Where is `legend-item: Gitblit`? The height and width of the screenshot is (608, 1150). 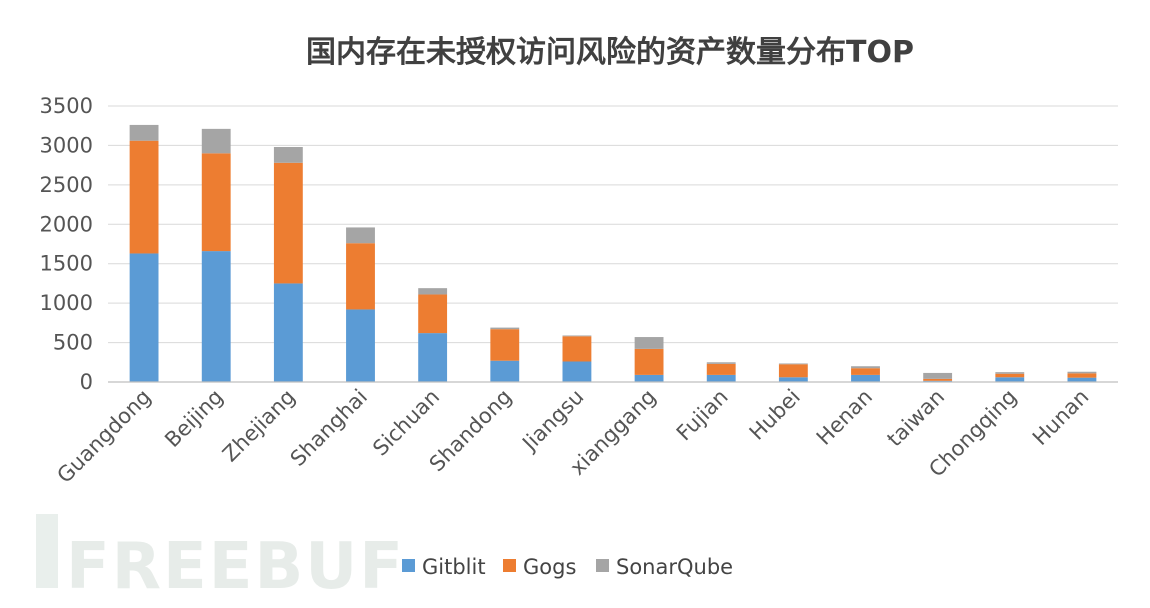
legend-item: Gitblit is located at coordinates (444, 567).